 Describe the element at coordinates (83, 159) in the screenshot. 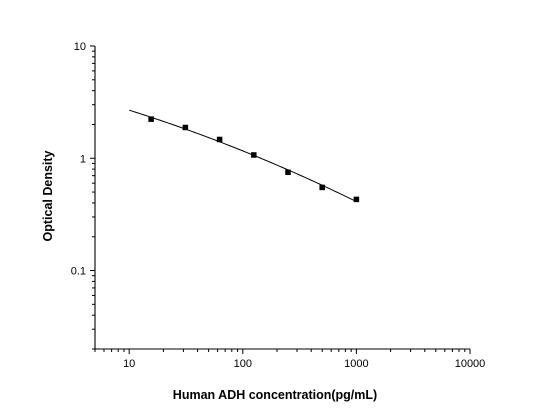

I see `y-tick-label: 1` at that location.